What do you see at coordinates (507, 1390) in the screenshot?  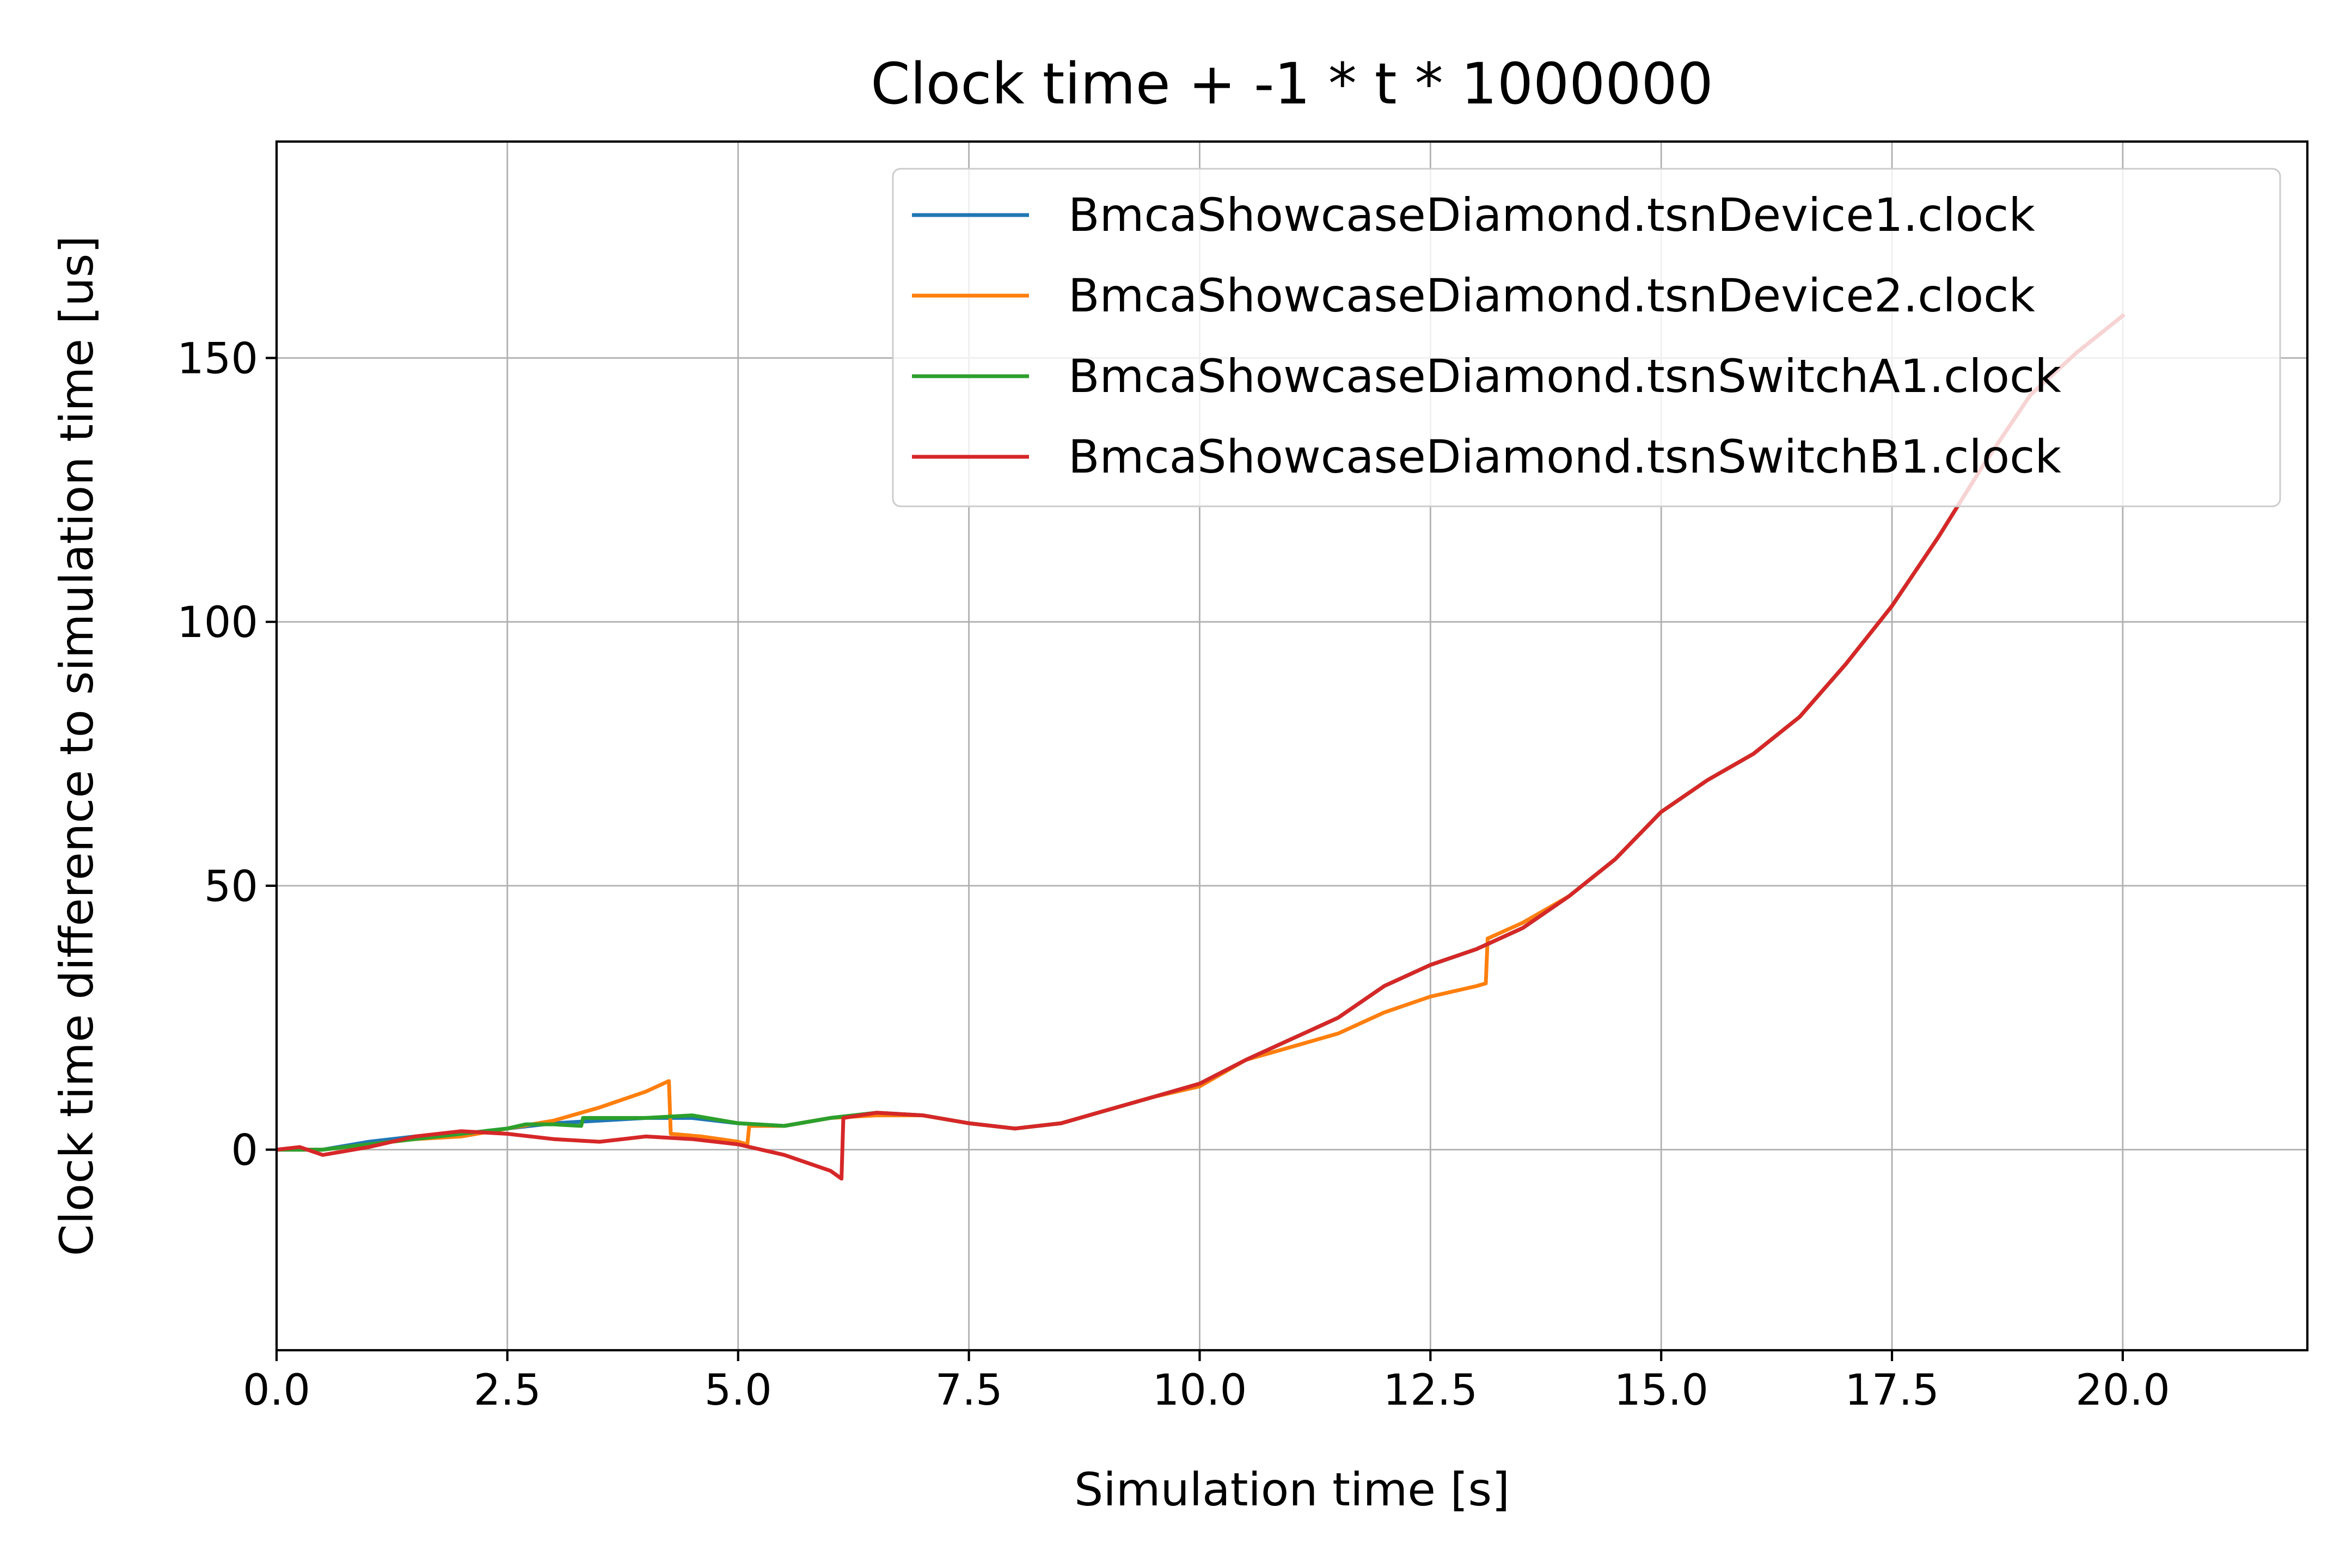 I see `x-tick-label: 2.5` at bounding box center [507, 1390].